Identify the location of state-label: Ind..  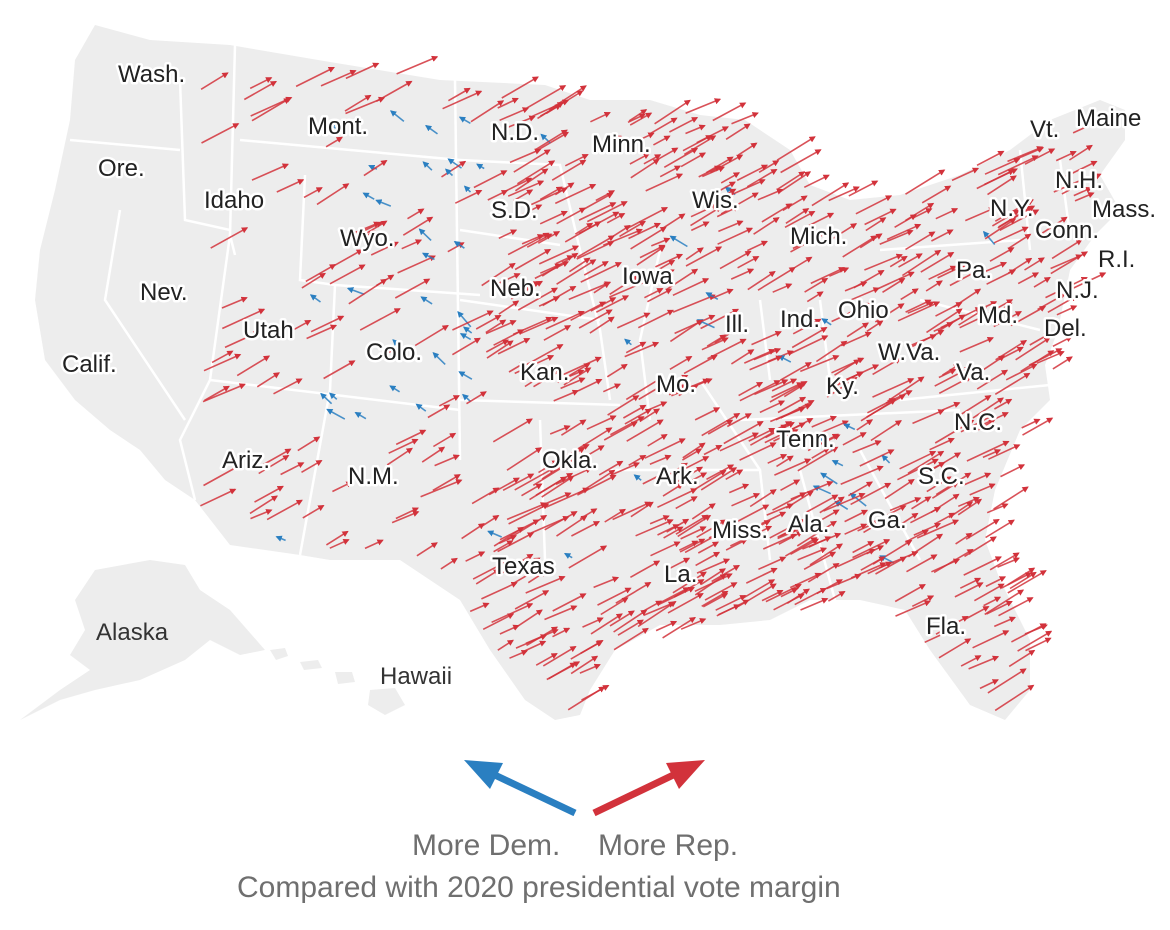
(800, 319).